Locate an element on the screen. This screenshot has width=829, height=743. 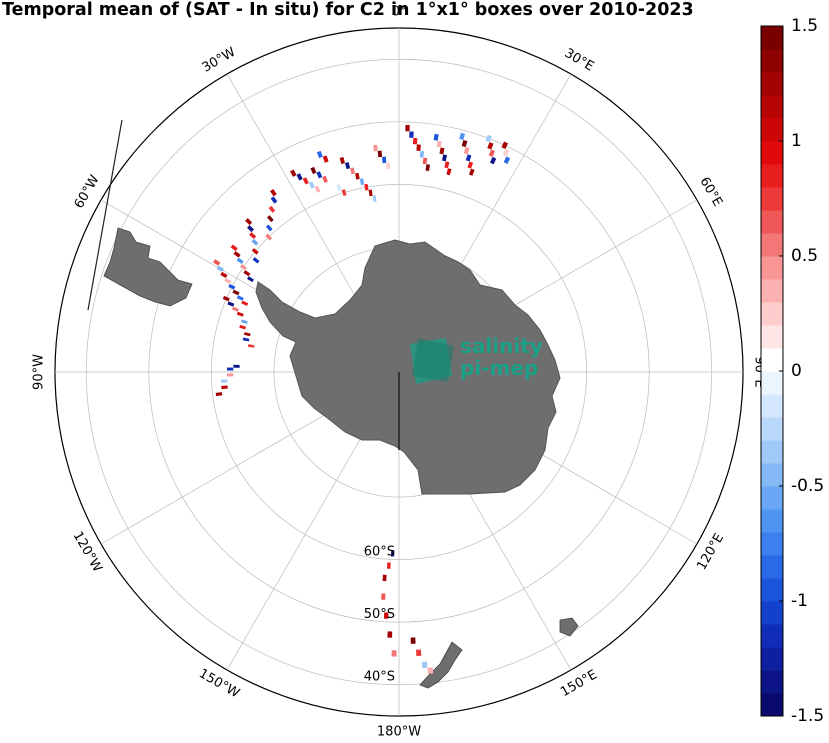
colorbar-tick-label: -0.5 is located at coordinates (807, 486).